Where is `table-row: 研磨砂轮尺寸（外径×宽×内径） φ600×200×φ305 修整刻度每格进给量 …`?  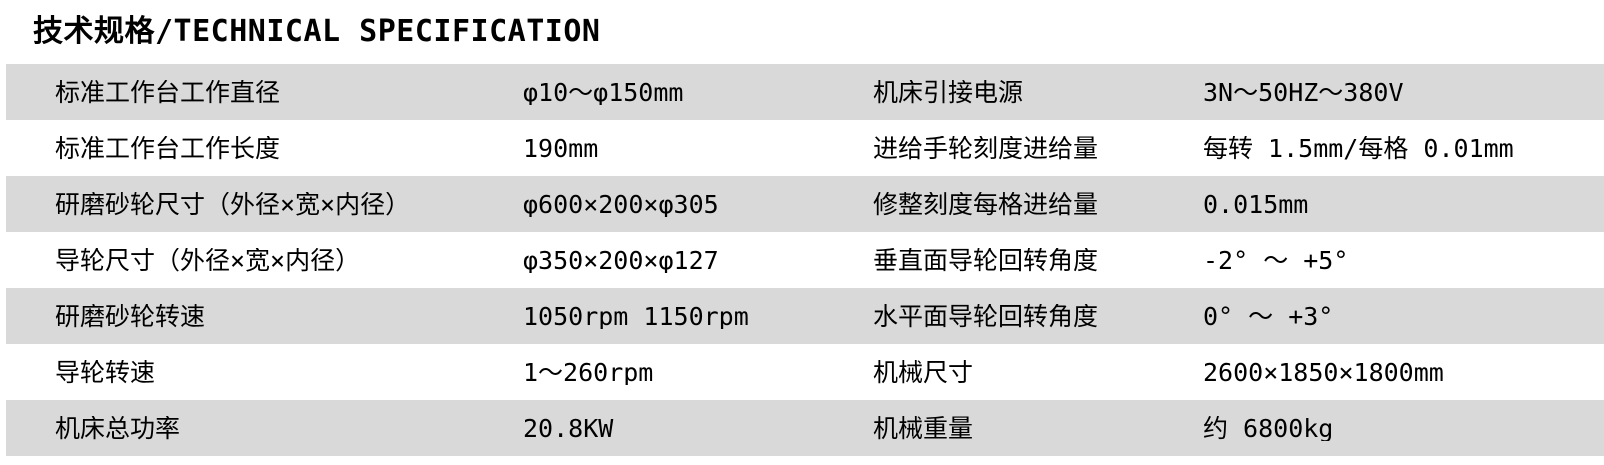
table-row: 研磨砂轮尺寸（外径×宽×内径） φ600×200×φ305 修整刻度每格进给量 … is located at coordinates (805, 204).